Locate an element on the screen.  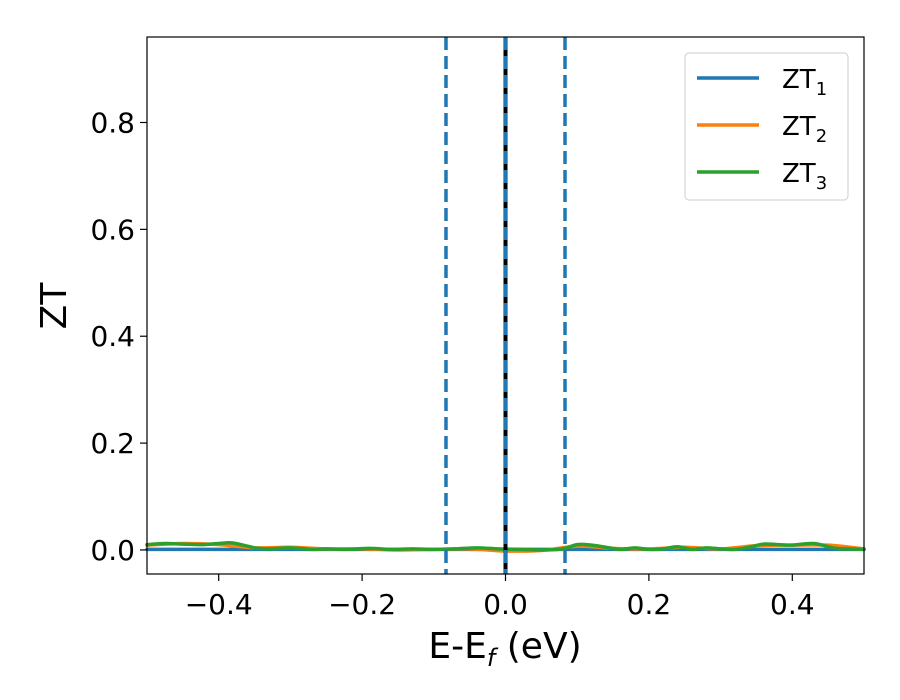
legend-label-zt1: ZT1 is located at coordinates (804, 82).